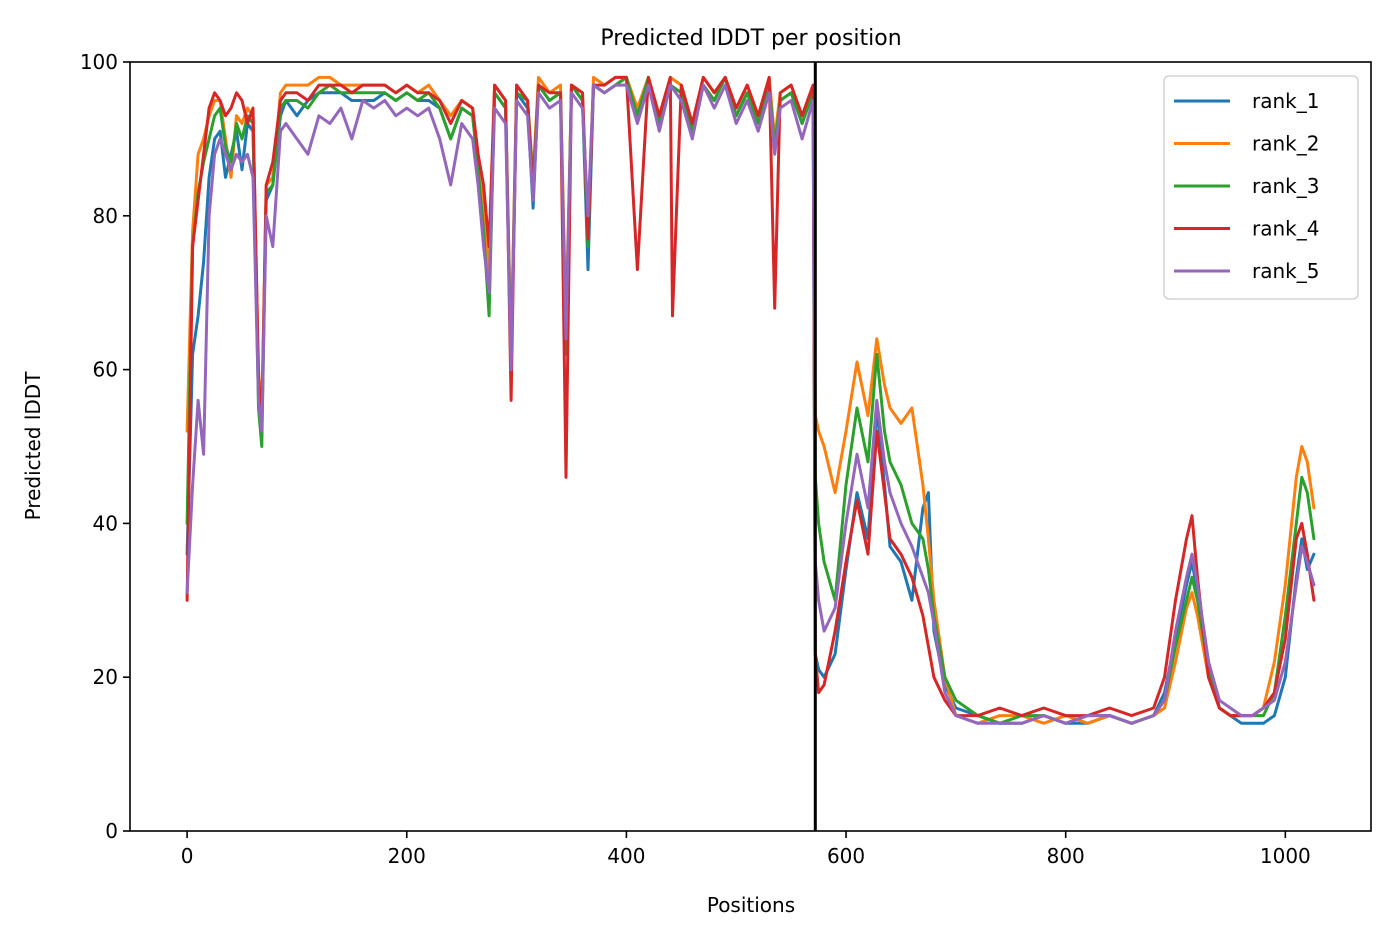  Describe the element at coordinates (105, 446) in the screenshot. I see `y-axis-ticks: 0 20 40 60 80 100` at that location.